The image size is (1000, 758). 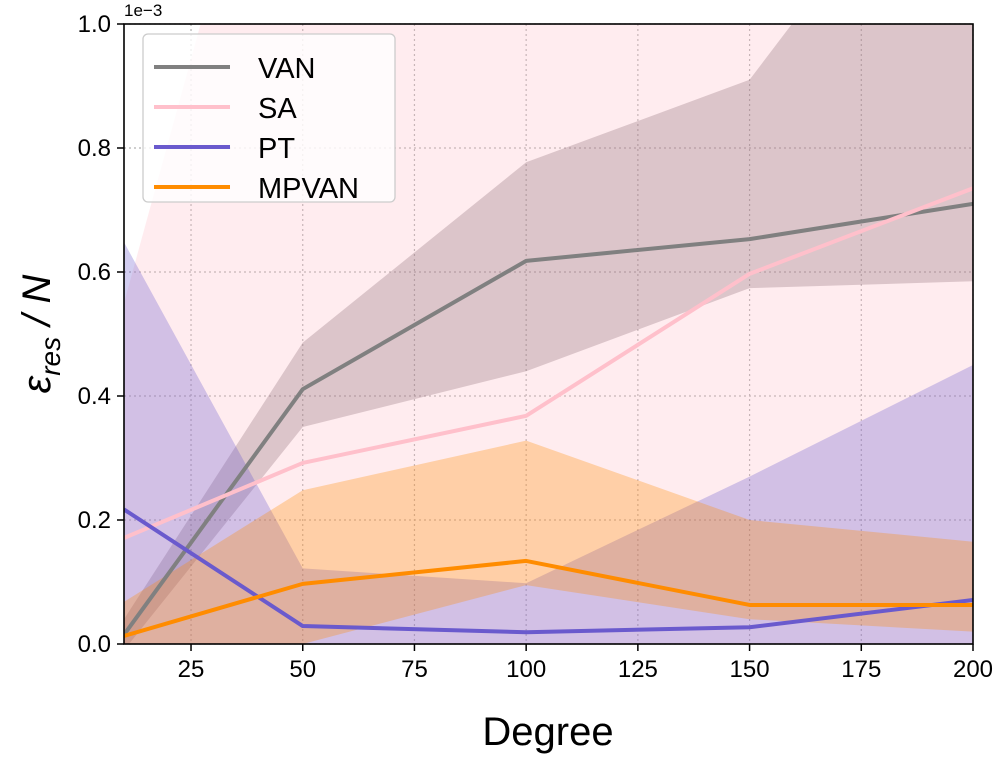 I want to click on y-tick-label: 0.2, so click(x=94, y=520).